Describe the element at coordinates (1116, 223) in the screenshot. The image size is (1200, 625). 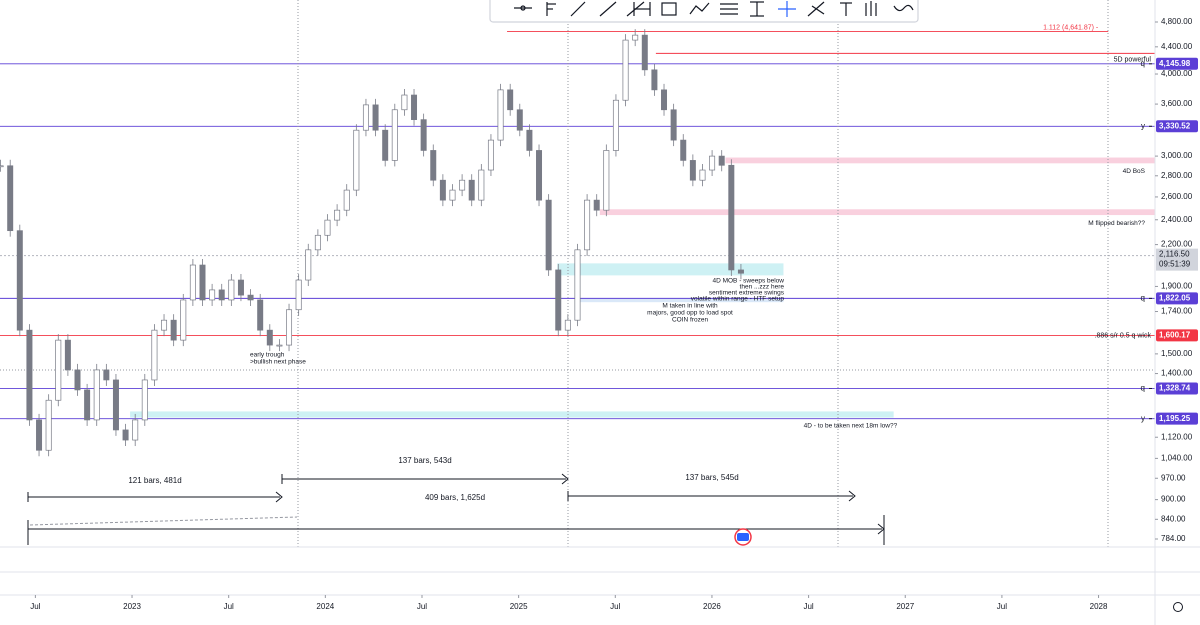
I see `zone-note: M flipped bearish??` at that location.